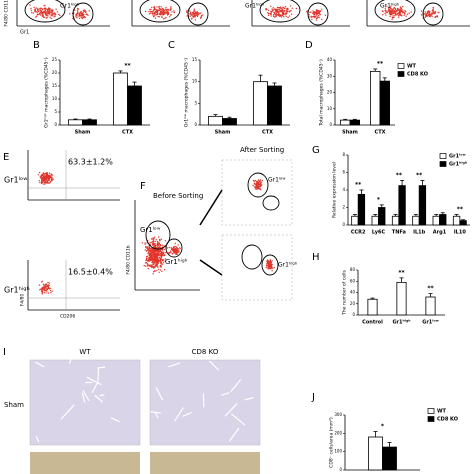 This screenshot has height=474, width=474. What do you see at coordinates (390, 6) in the screenshot?
I see `gate-label: Gr1ʰⁱᵍʰ` at bounding box center [390, 6].